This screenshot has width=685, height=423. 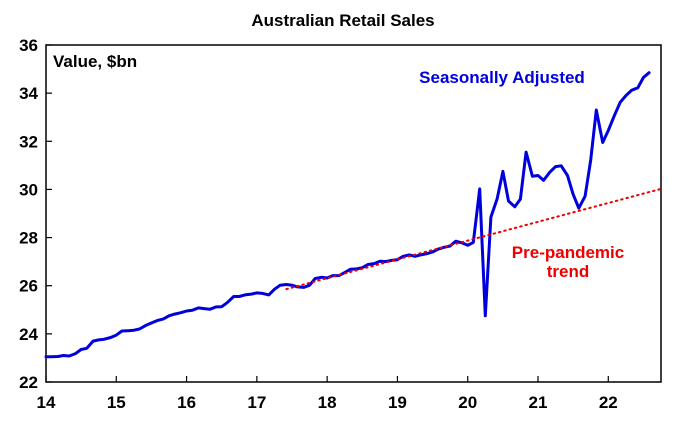 I want to click on chart-title: Australian Retail Sales, so click(x=342, y=20).